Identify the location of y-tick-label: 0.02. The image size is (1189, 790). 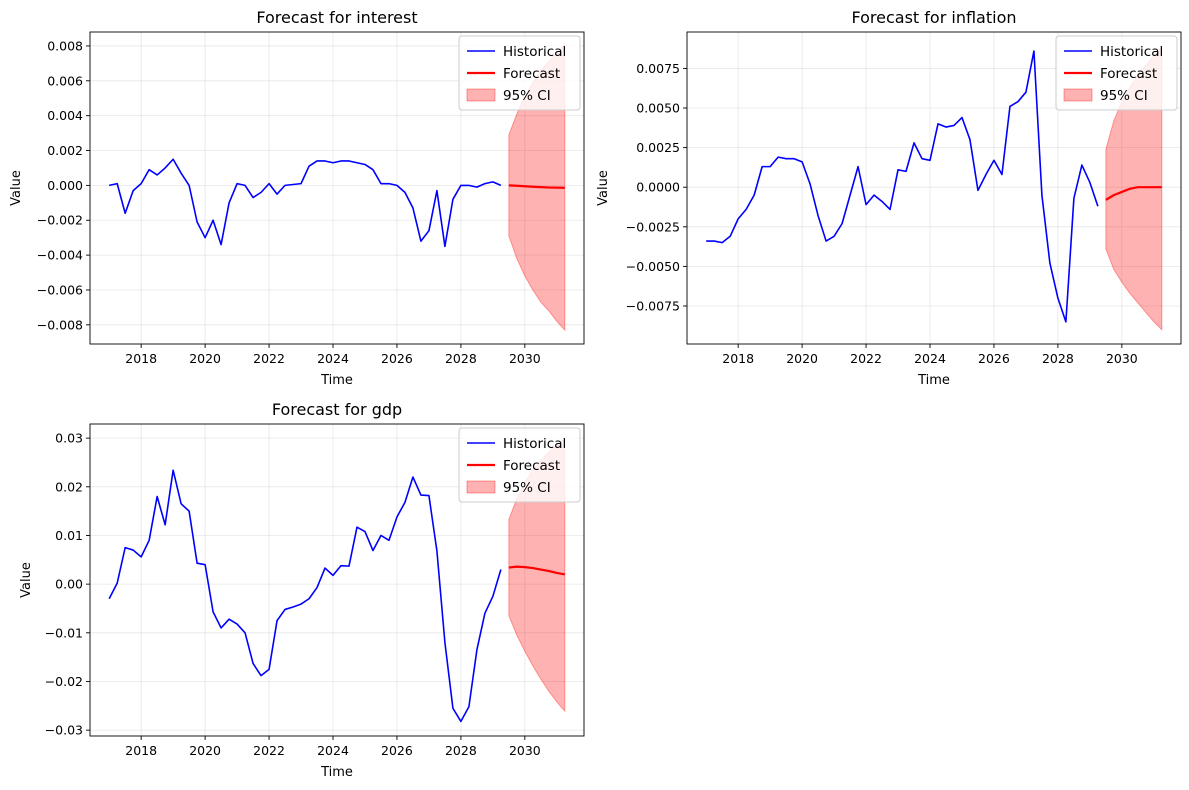
(69, 486).